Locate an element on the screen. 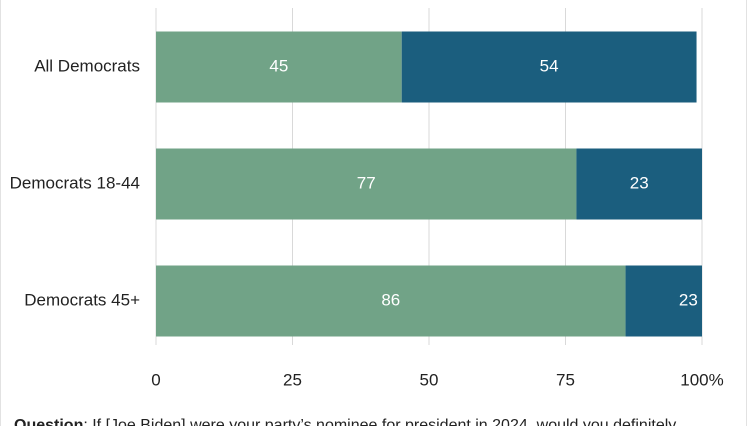 The width and height of the screenshot is (747, 426). note-label: Question is located at coordinates (48, 421).